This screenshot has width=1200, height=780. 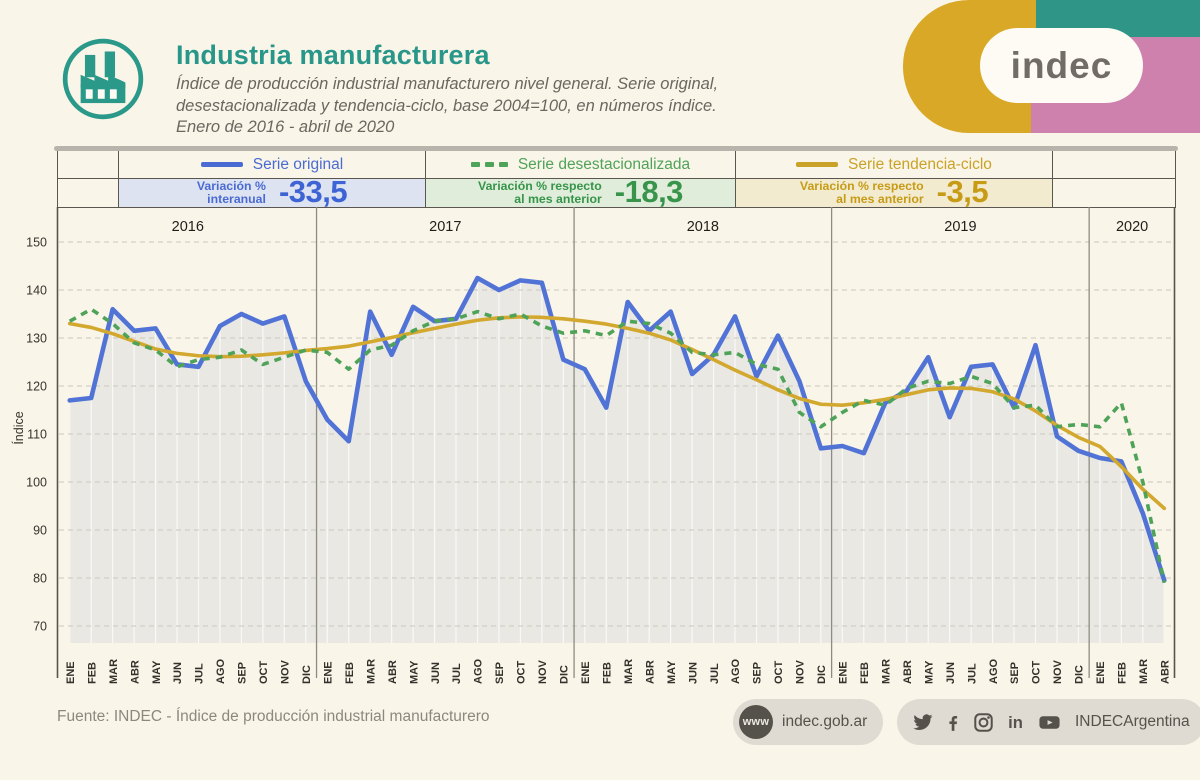 I want to click on serie-desestacionalizada-line-swatch, so click(x=489, y=164).